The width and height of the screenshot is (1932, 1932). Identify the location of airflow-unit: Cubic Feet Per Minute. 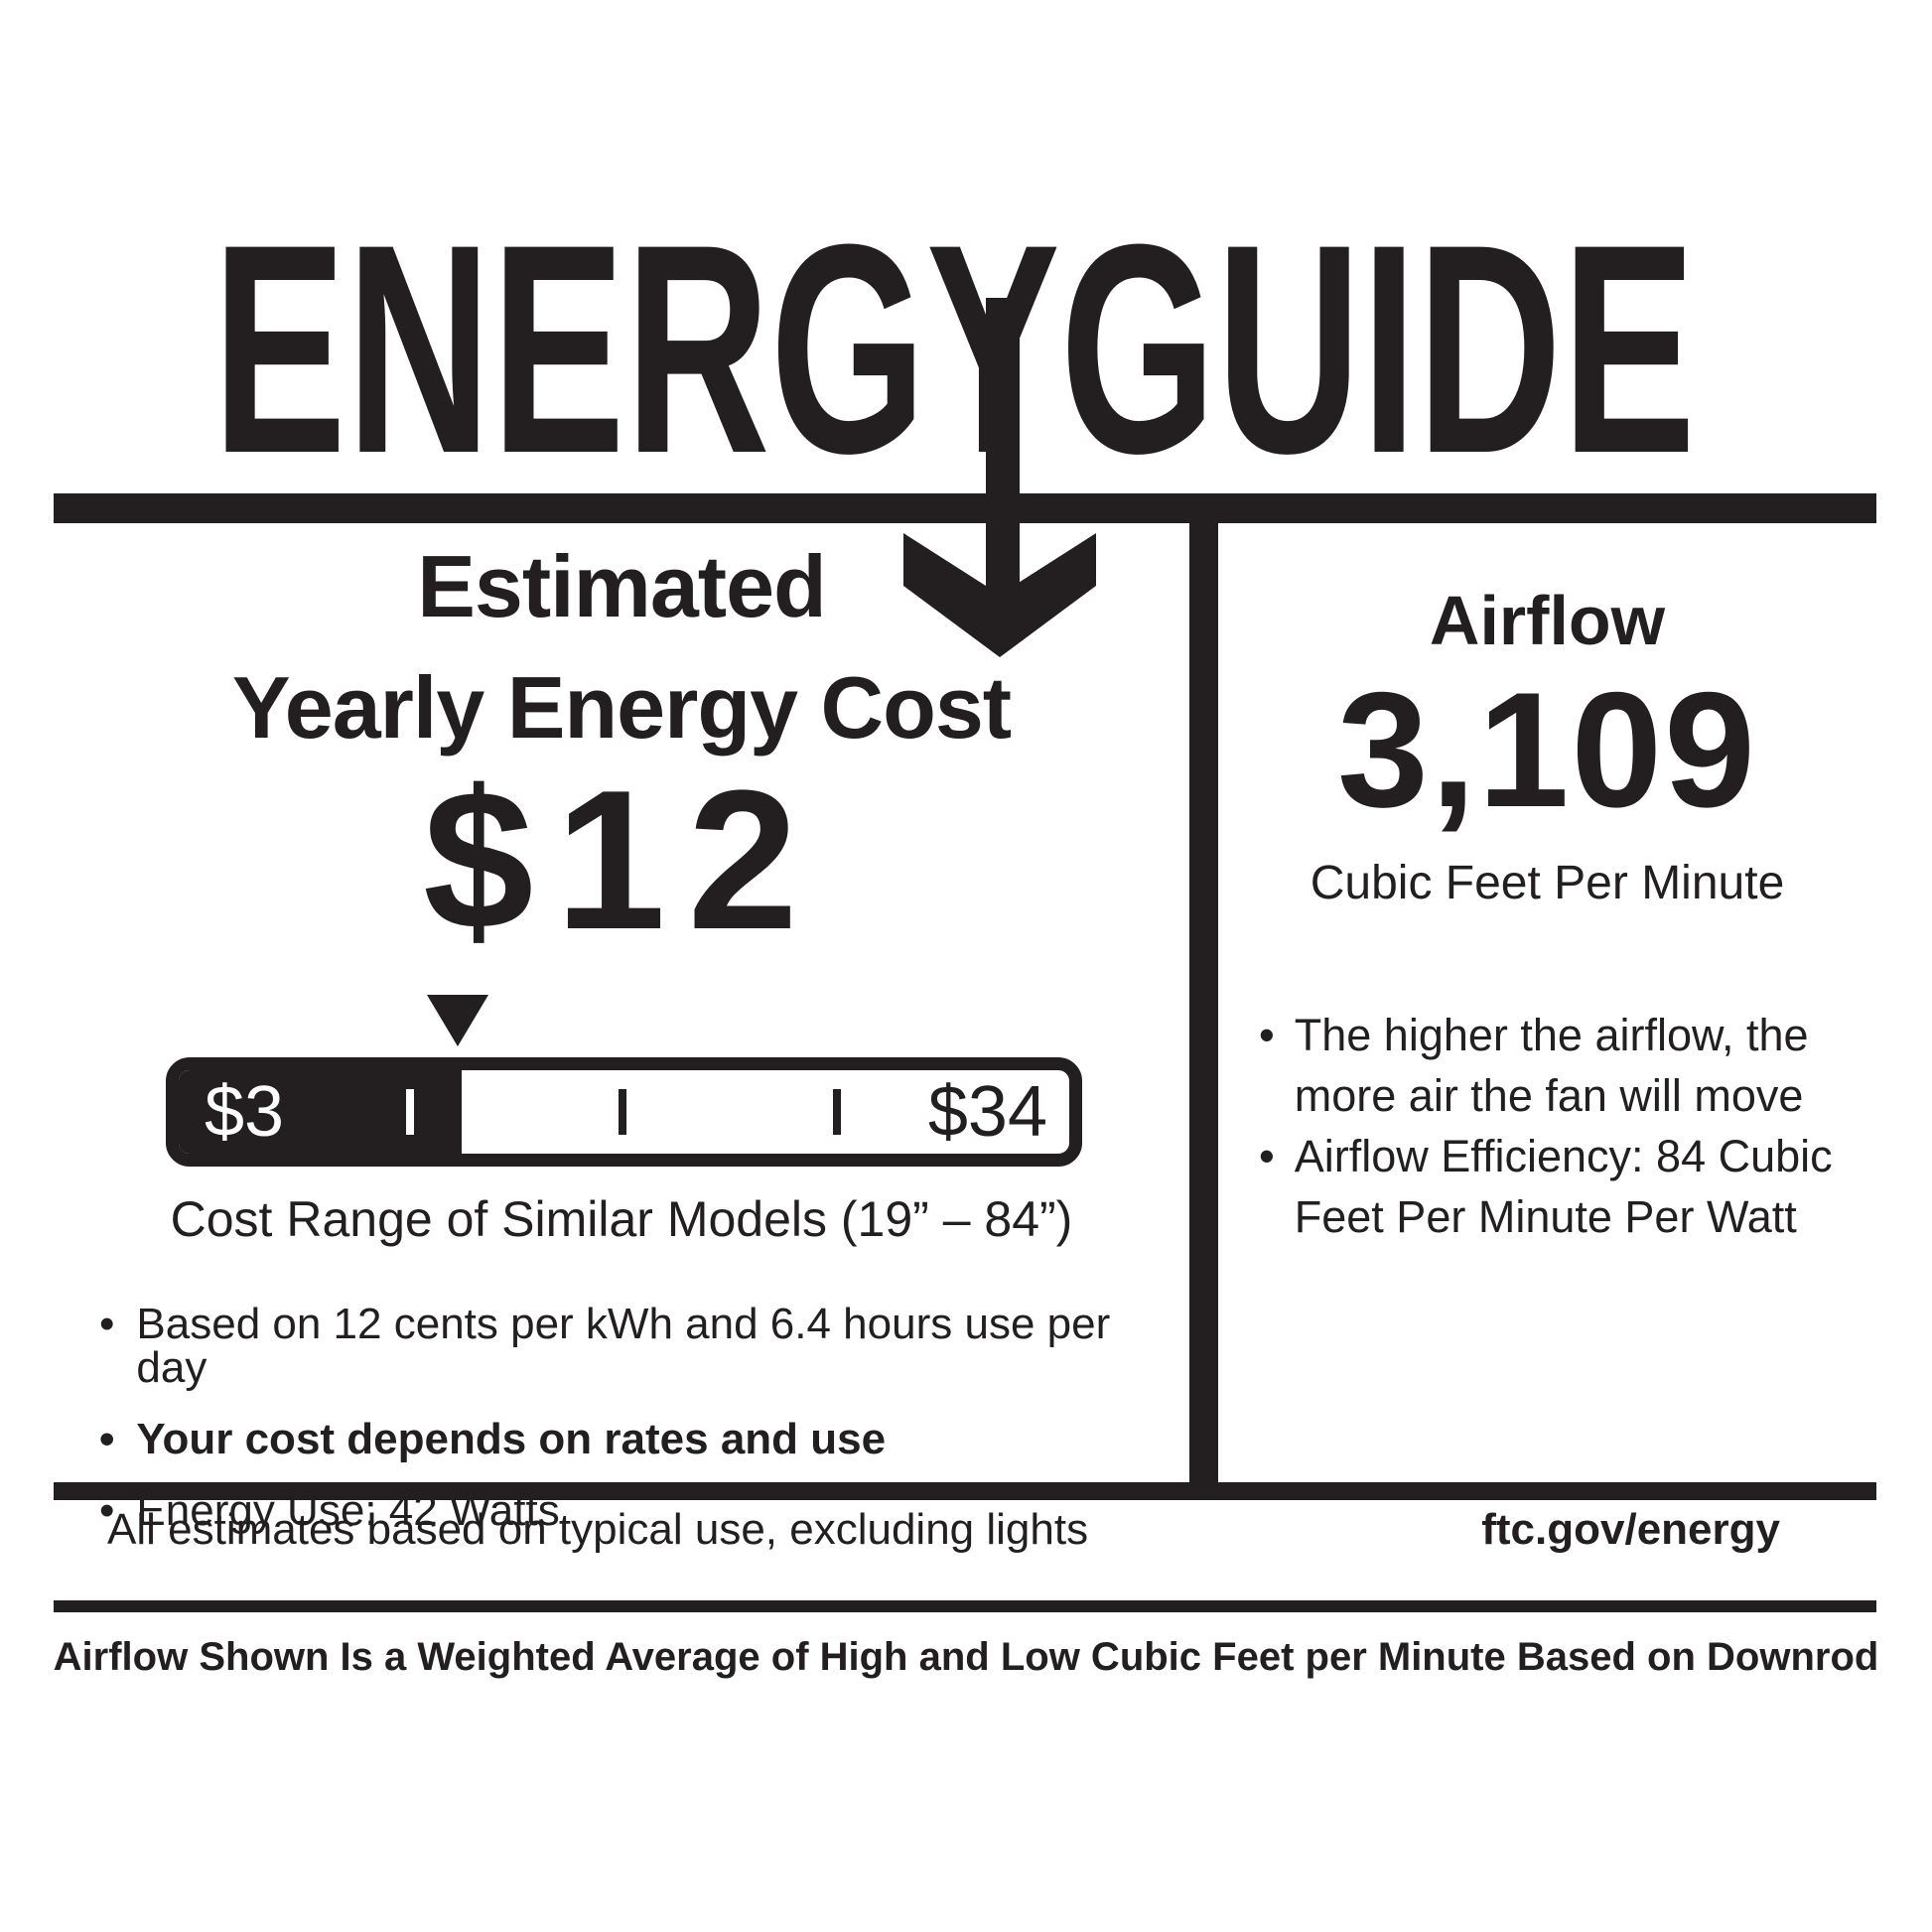
(1547, 883).